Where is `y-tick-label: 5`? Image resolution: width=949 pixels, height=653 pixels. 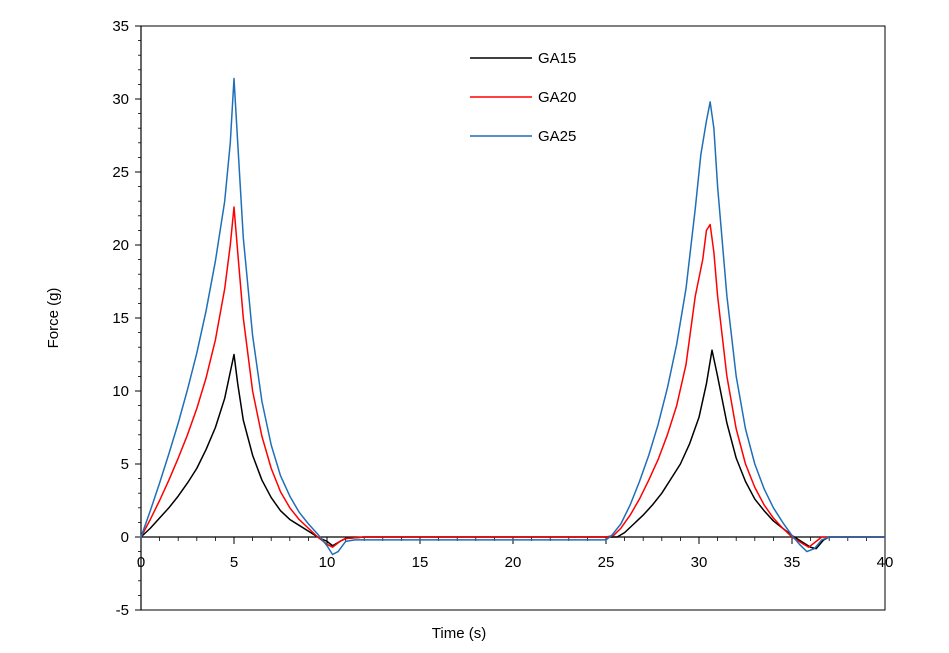
y-tick-label: 5 is located at coordinates (125, 464).